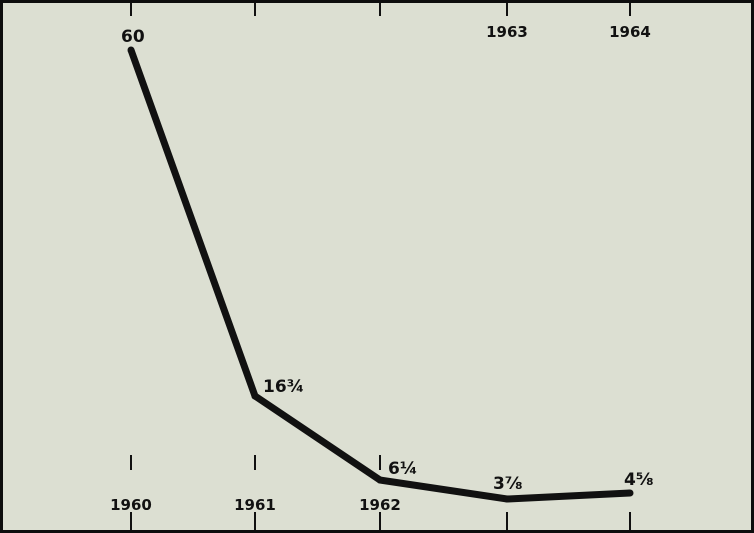 The height and width of the screenshot is (533, 754). I want to click on data-point-1962, so click(380, 480).